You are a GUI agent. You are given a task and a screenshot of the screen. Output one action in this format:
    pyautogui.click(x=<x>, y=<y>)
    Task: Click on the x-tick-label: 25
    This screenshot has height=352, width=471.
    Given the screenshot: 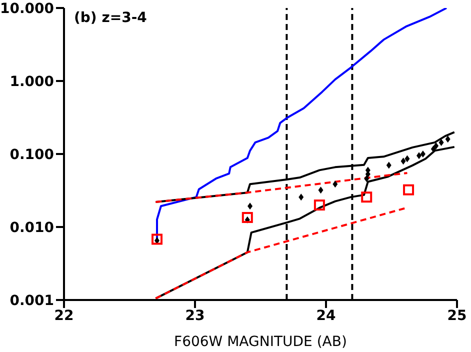 What is the action you would take?
    pyautogui.click(x=457, y=316)
    